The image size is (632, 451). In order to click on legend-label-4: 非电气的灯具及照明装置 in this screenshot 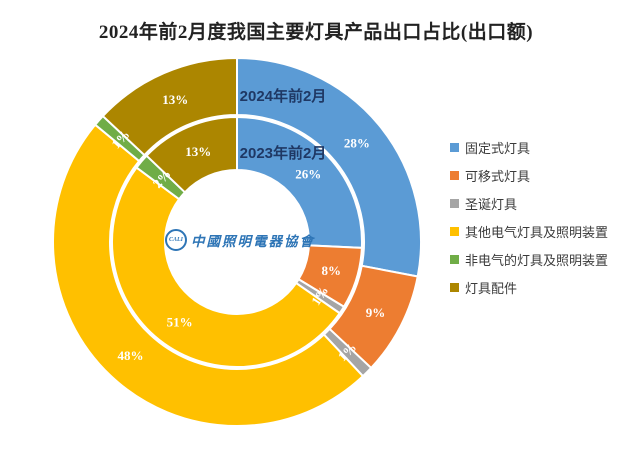, I will do `click(537, 260)`.